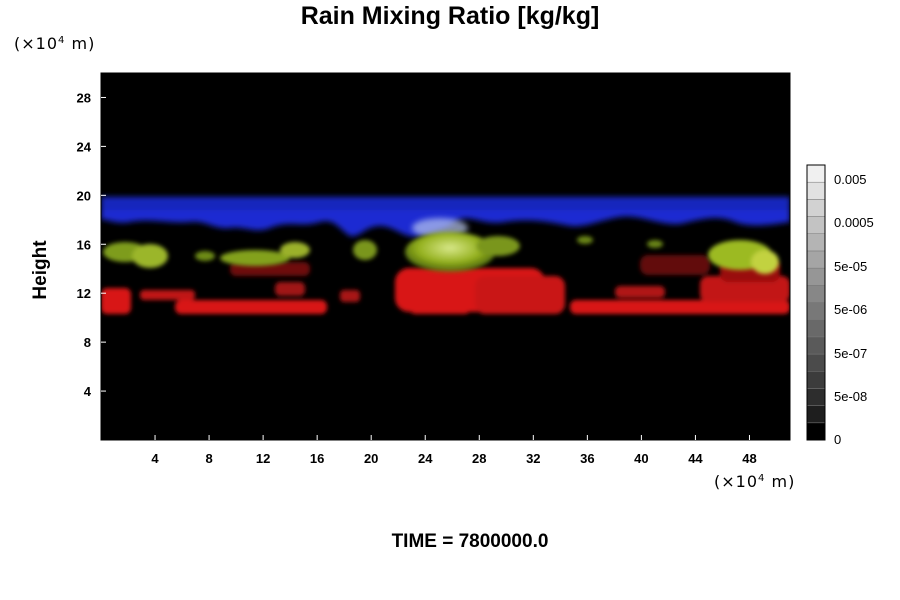 This screenshot has width=900, height=600. I want to click on x-tick-label: 16, so click(317, 458).